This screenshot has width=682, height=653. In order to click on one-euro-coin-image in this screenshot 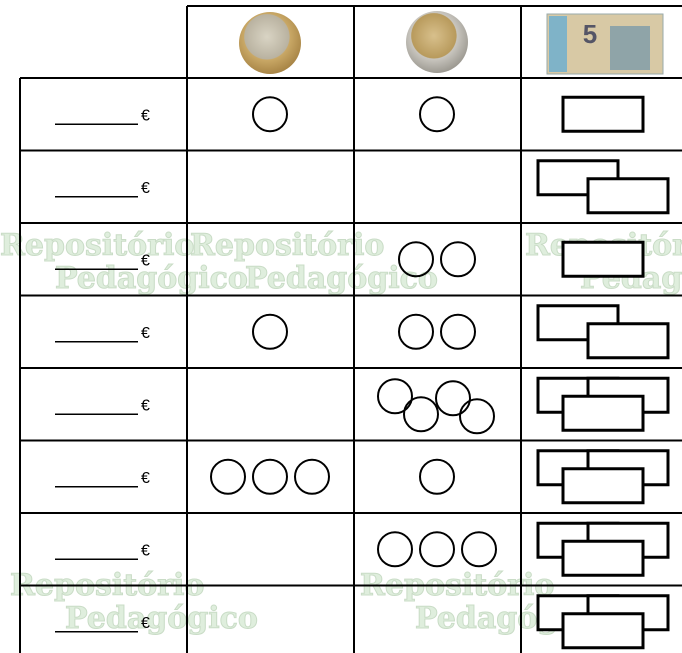, I will do `click(270, 43)`.